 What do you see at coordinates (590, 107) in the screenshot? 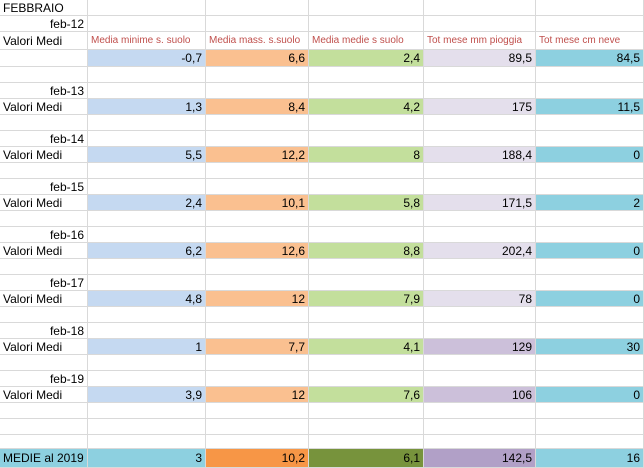
I see `value-tot-neve: 11,5` at bounding box center [590, 107].